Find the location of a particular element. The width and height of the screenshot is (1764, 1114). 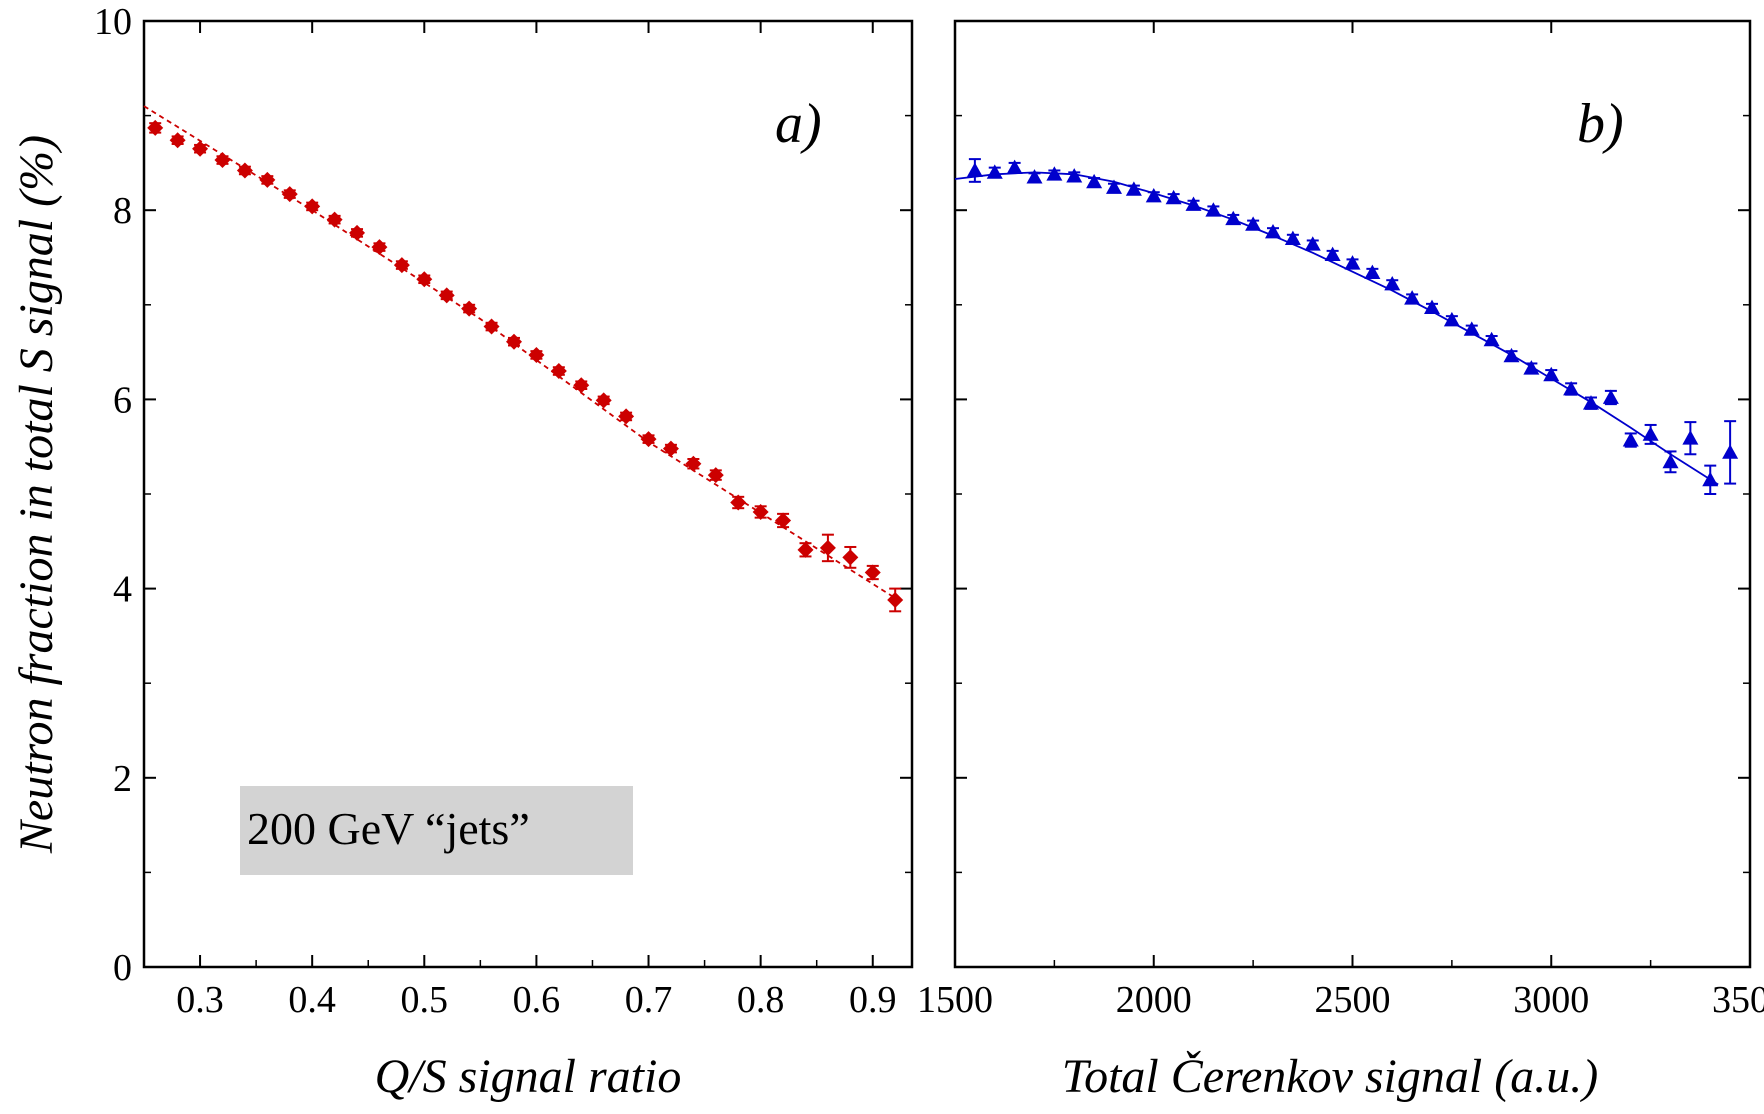

panel-a-xlabel: Q/S signal ratio is located at coordinates (528, 1076).